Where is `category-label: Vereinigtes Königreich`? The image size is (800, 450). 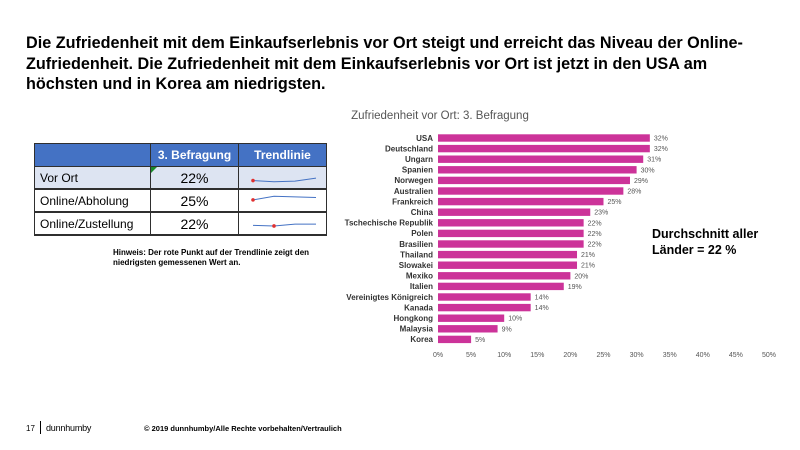
category-label: Vereinigtes Königreich is located at coordinates (389, 297).